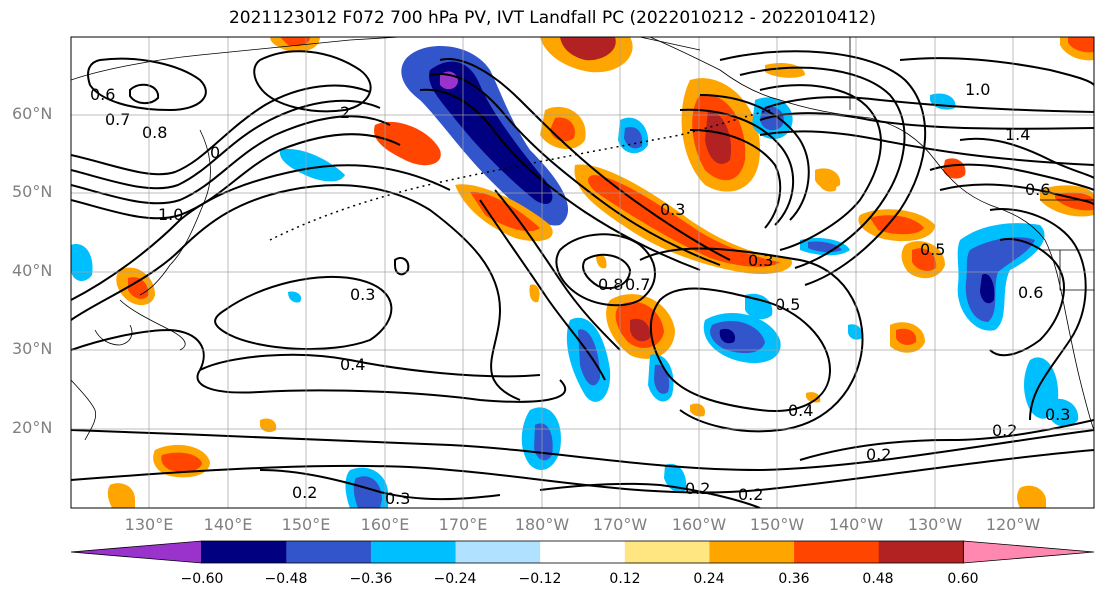 The image size is (1105, 601). I want to click on lon-label: 150°E, so click(306, 524).